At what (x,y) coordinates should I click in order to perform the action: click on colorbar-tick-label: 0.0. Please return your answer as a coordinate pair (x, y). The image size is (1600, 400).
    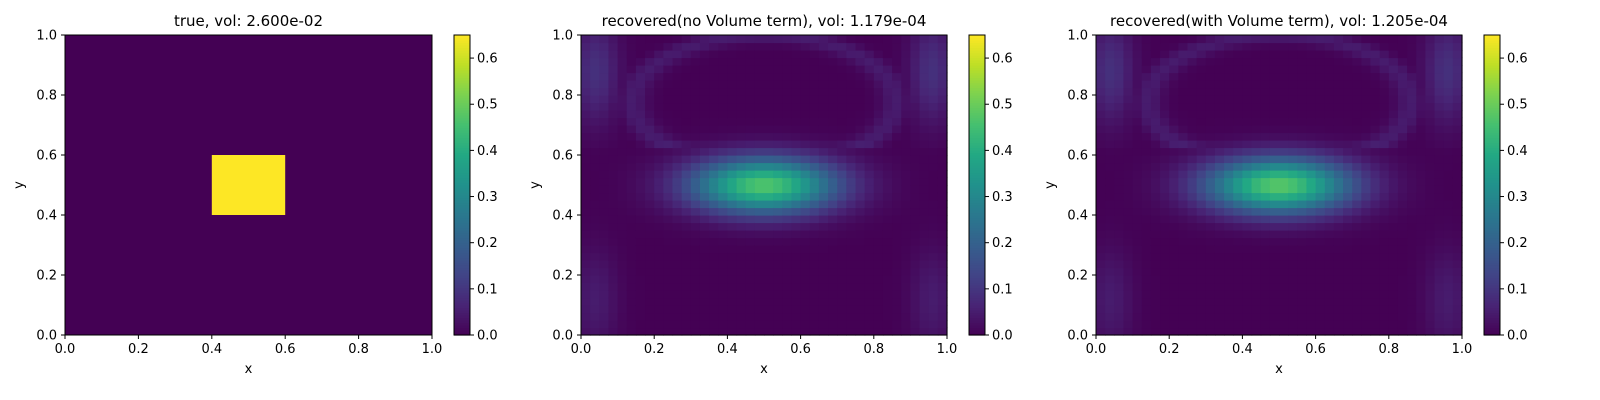
    Looking at the image, I should click on (487, 336).